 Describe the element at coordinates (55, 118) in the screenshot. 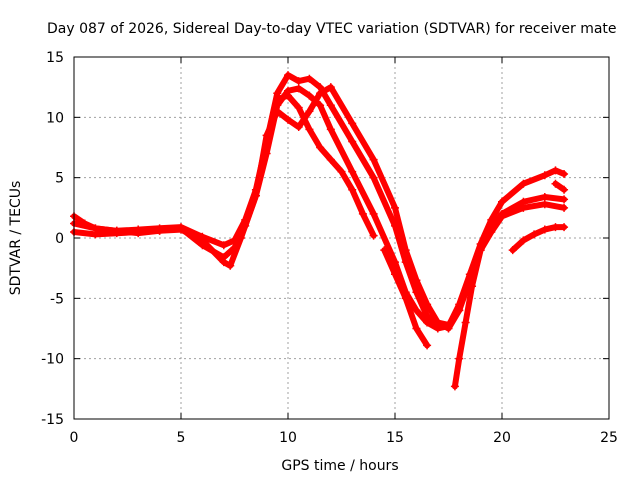

I see `y-tick-label: 10` at that location.